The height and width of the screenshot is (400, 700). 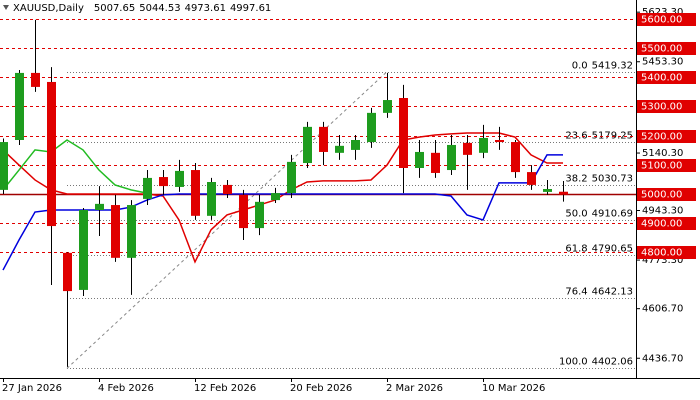 What do you see at coordinates (6, 7) in the screenshot?
I see `chart-icon` at bounding box center [6, 7].